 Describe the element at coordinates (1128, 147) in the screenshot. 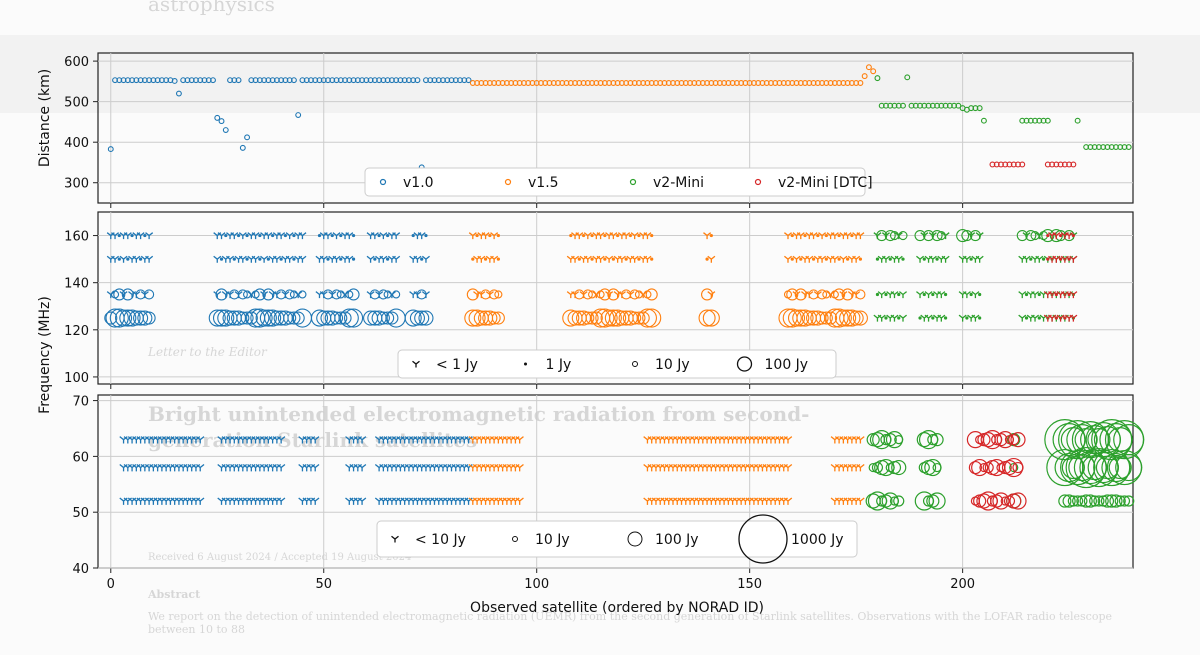

I see `point-v2-mini` at that location.